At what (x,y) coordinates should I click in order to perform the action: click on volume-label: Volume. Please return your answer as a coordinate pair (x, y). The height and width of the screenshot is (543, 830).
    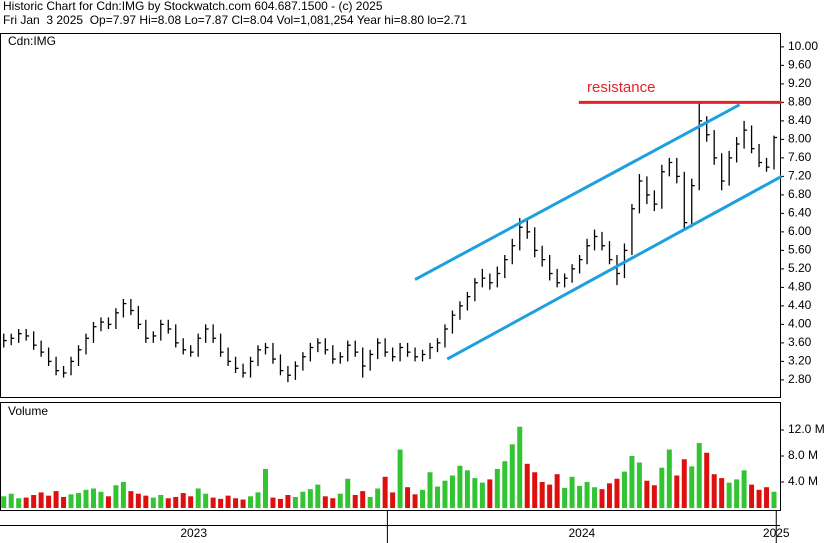
    Looking at the image, I should click on (28, 411).